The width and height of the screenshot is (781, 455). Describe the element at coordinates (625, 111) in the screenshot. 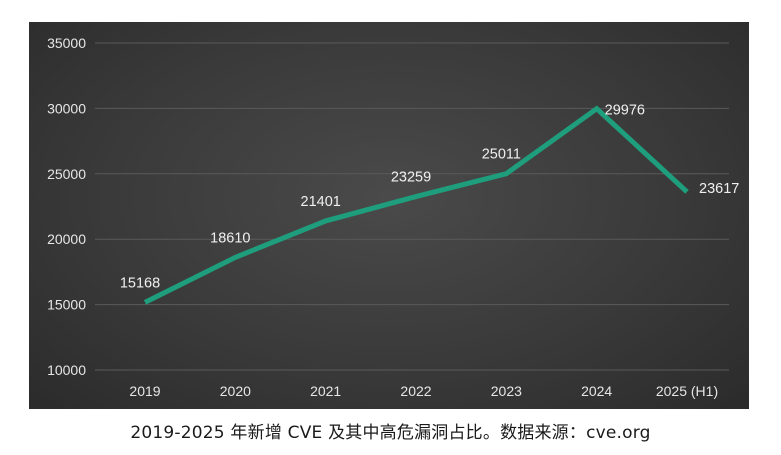

I see `data-label: 29976` at that location.